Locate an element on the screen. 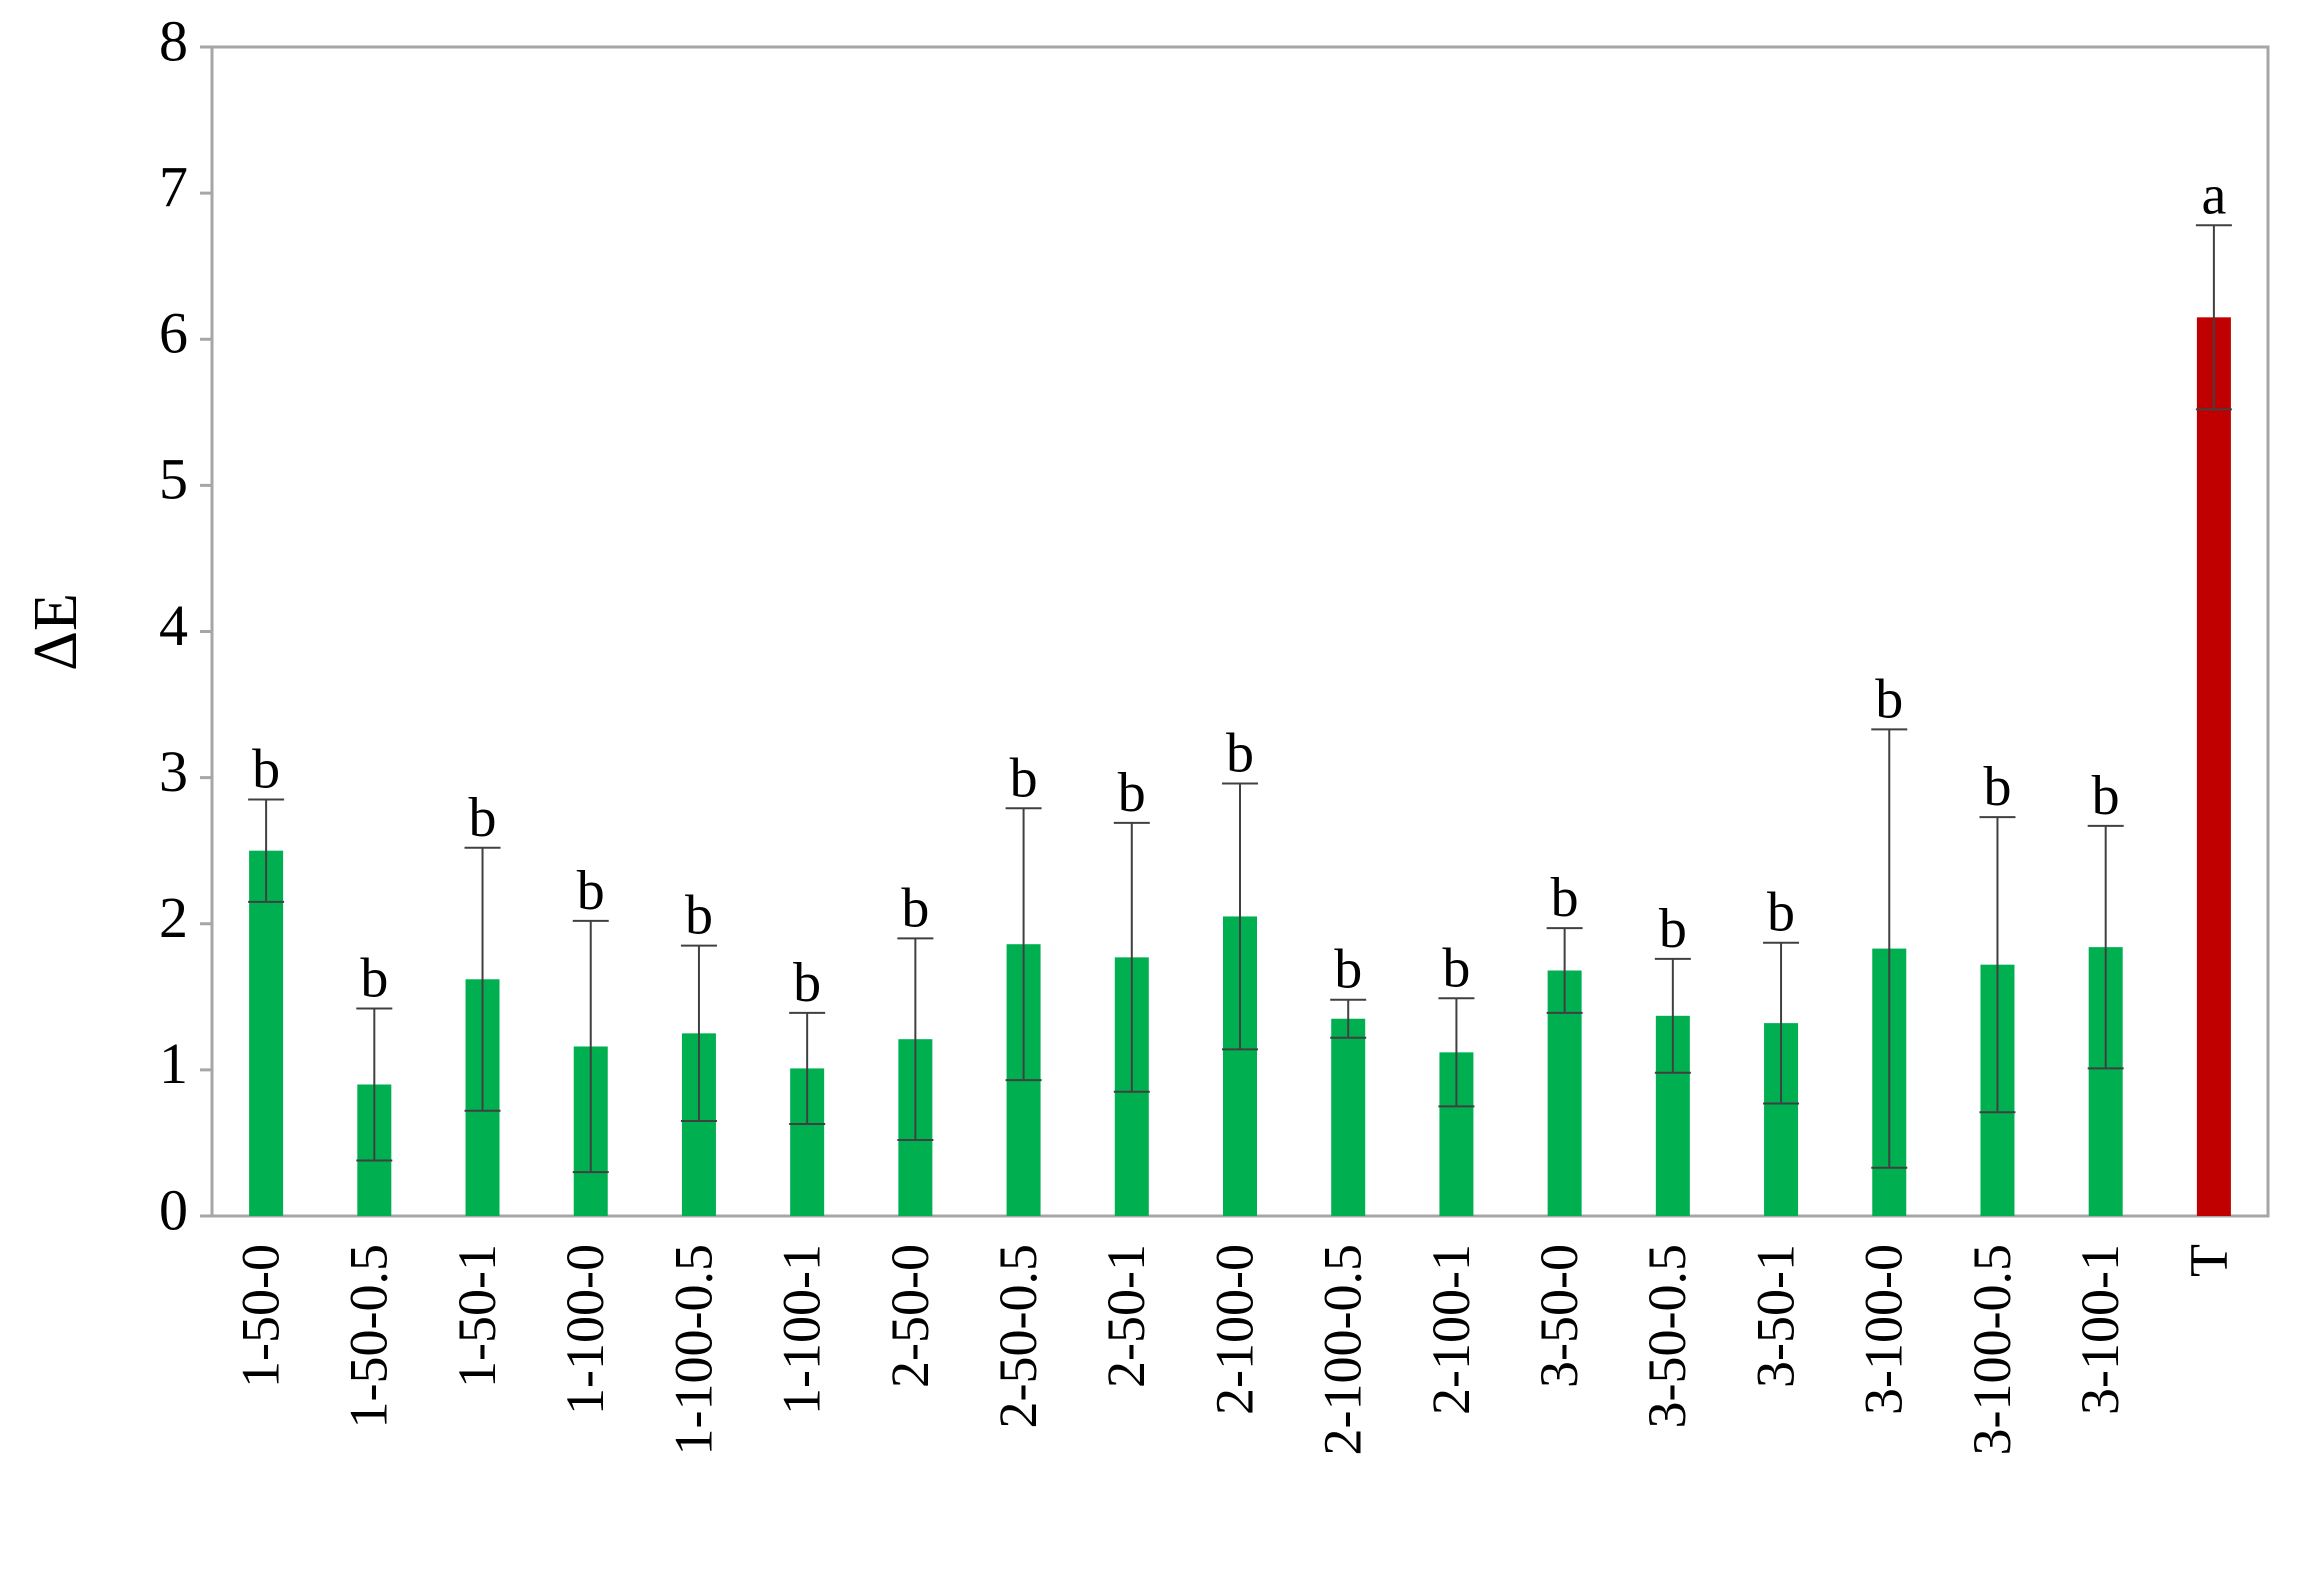 The height and width of the screenshot is (1578, 2297). x-tick-label: 2-100-1 is located at coordinates (1451, 1329).